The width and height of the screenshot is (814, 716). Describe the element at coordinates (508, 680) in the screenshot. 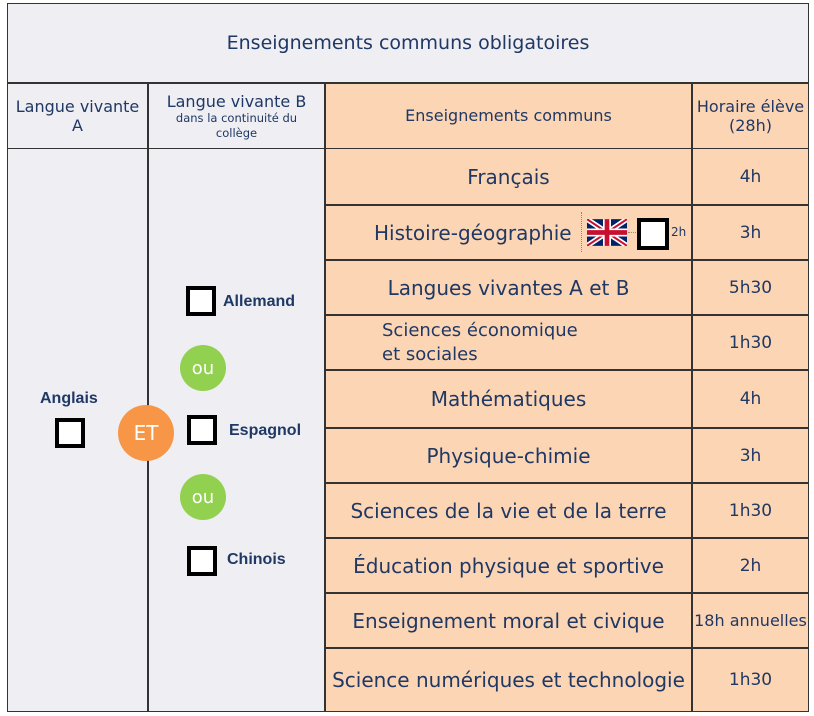

I see `subject-snt: Science numériques et technologie` at that location.